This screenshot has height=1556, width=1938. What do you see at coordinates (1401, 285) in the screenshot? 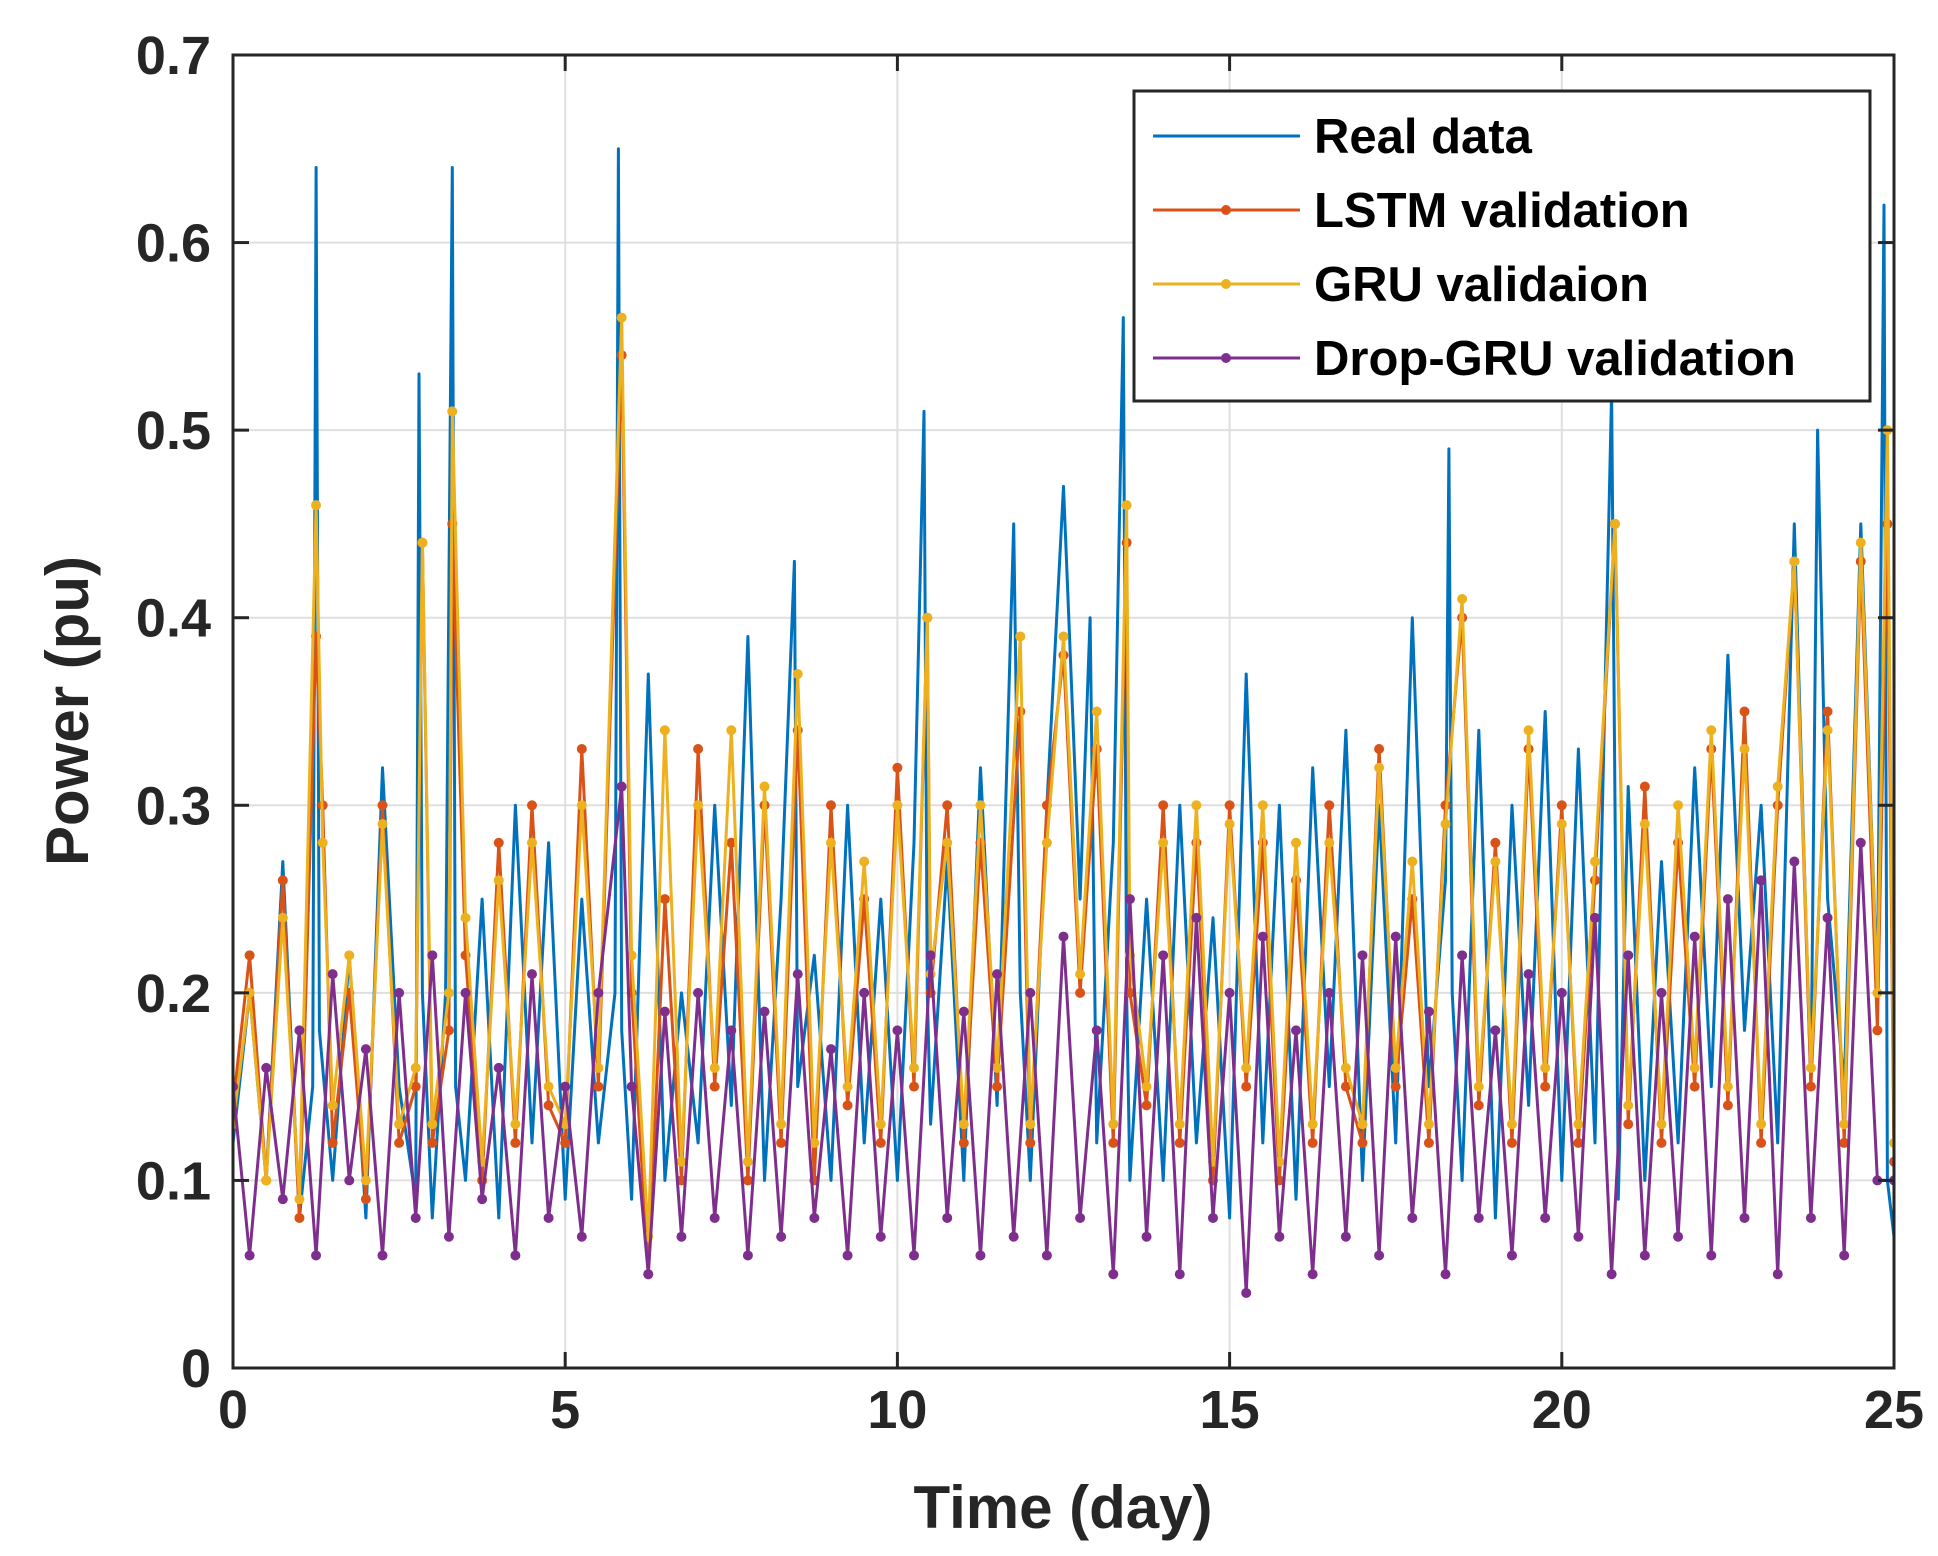
I see `legend-entry-gru-validaion: GRU validaion` at bounding box center [1401, 285].